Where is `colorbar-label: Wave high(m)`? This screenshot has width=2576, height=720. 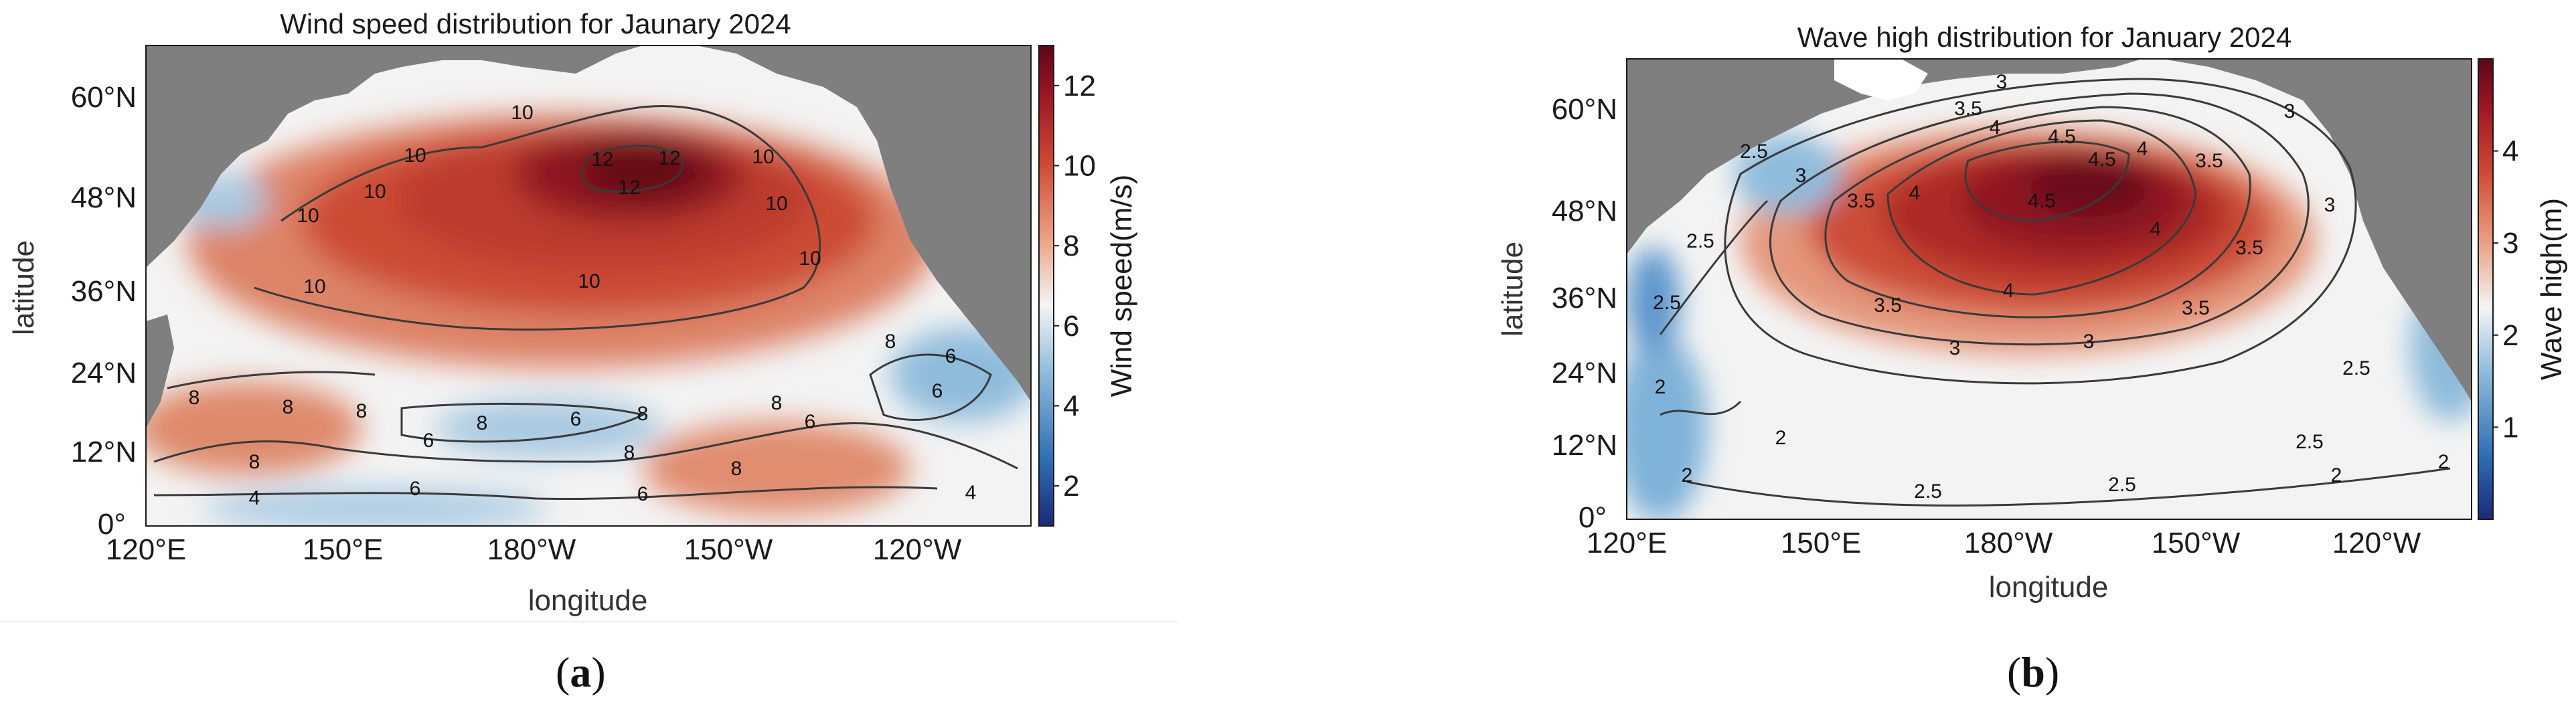 colorbar-label: Wave high(m) is located at coordinates (2552, 289).